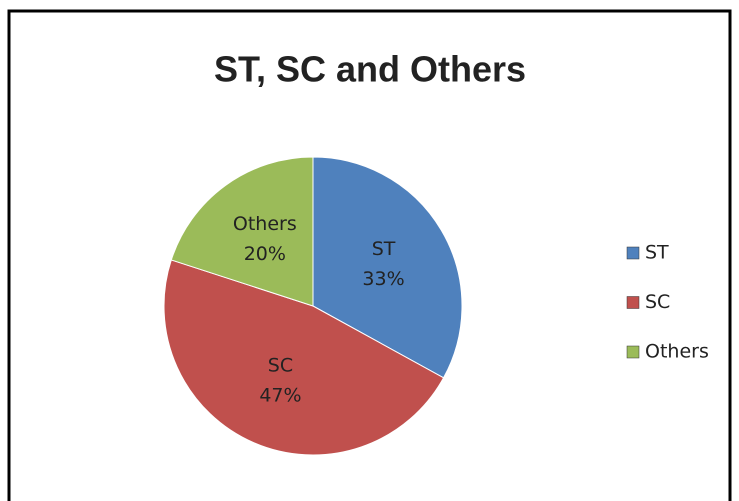 The width and height of the screenshot is (739, 501). Describe the element at coordinates (677, 352) in the screenshot. I see `legend-label: Others` at that location.